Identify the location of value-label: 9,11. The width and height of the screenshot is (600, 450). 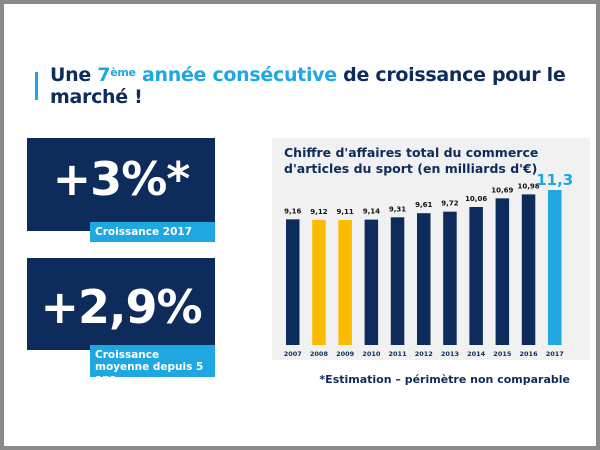
(345, 212).